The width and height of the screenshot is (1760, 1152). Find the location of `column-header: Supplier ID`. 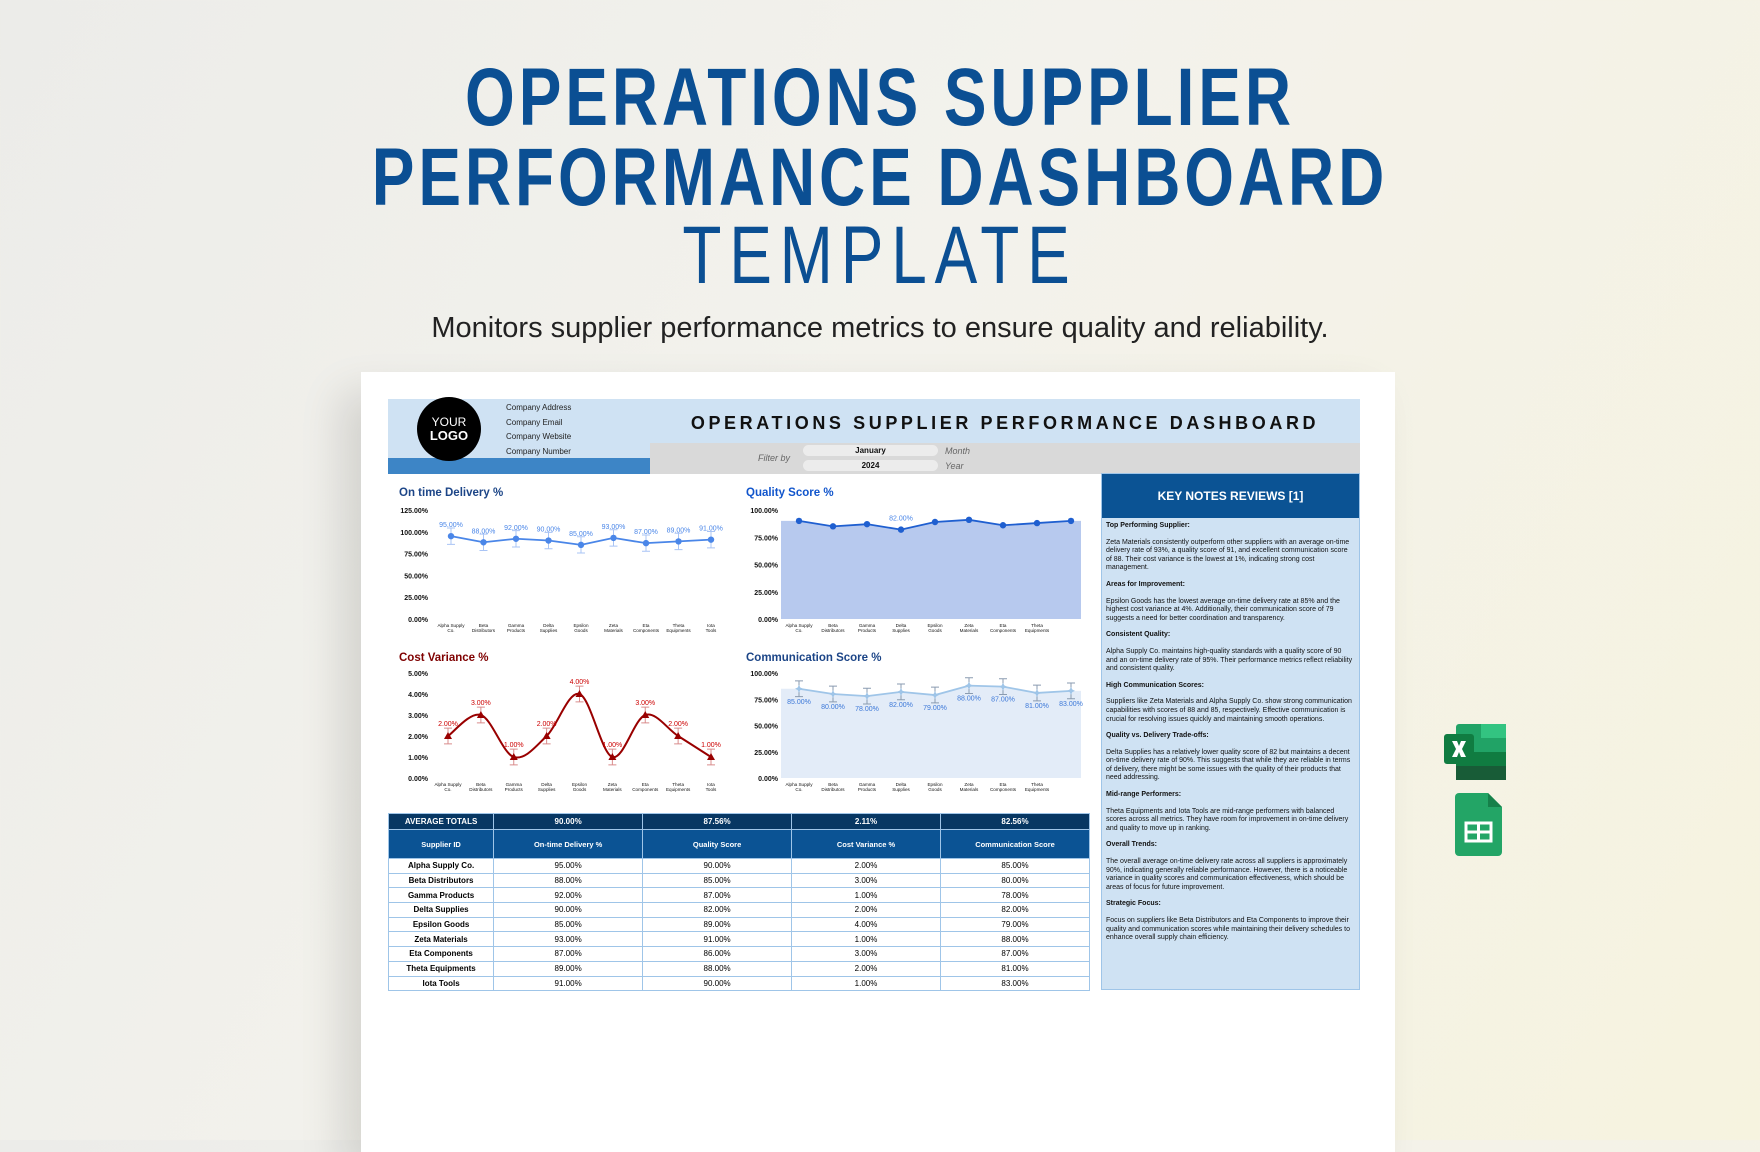

column-header: Supplier ID is located at coordinates (441, 844).